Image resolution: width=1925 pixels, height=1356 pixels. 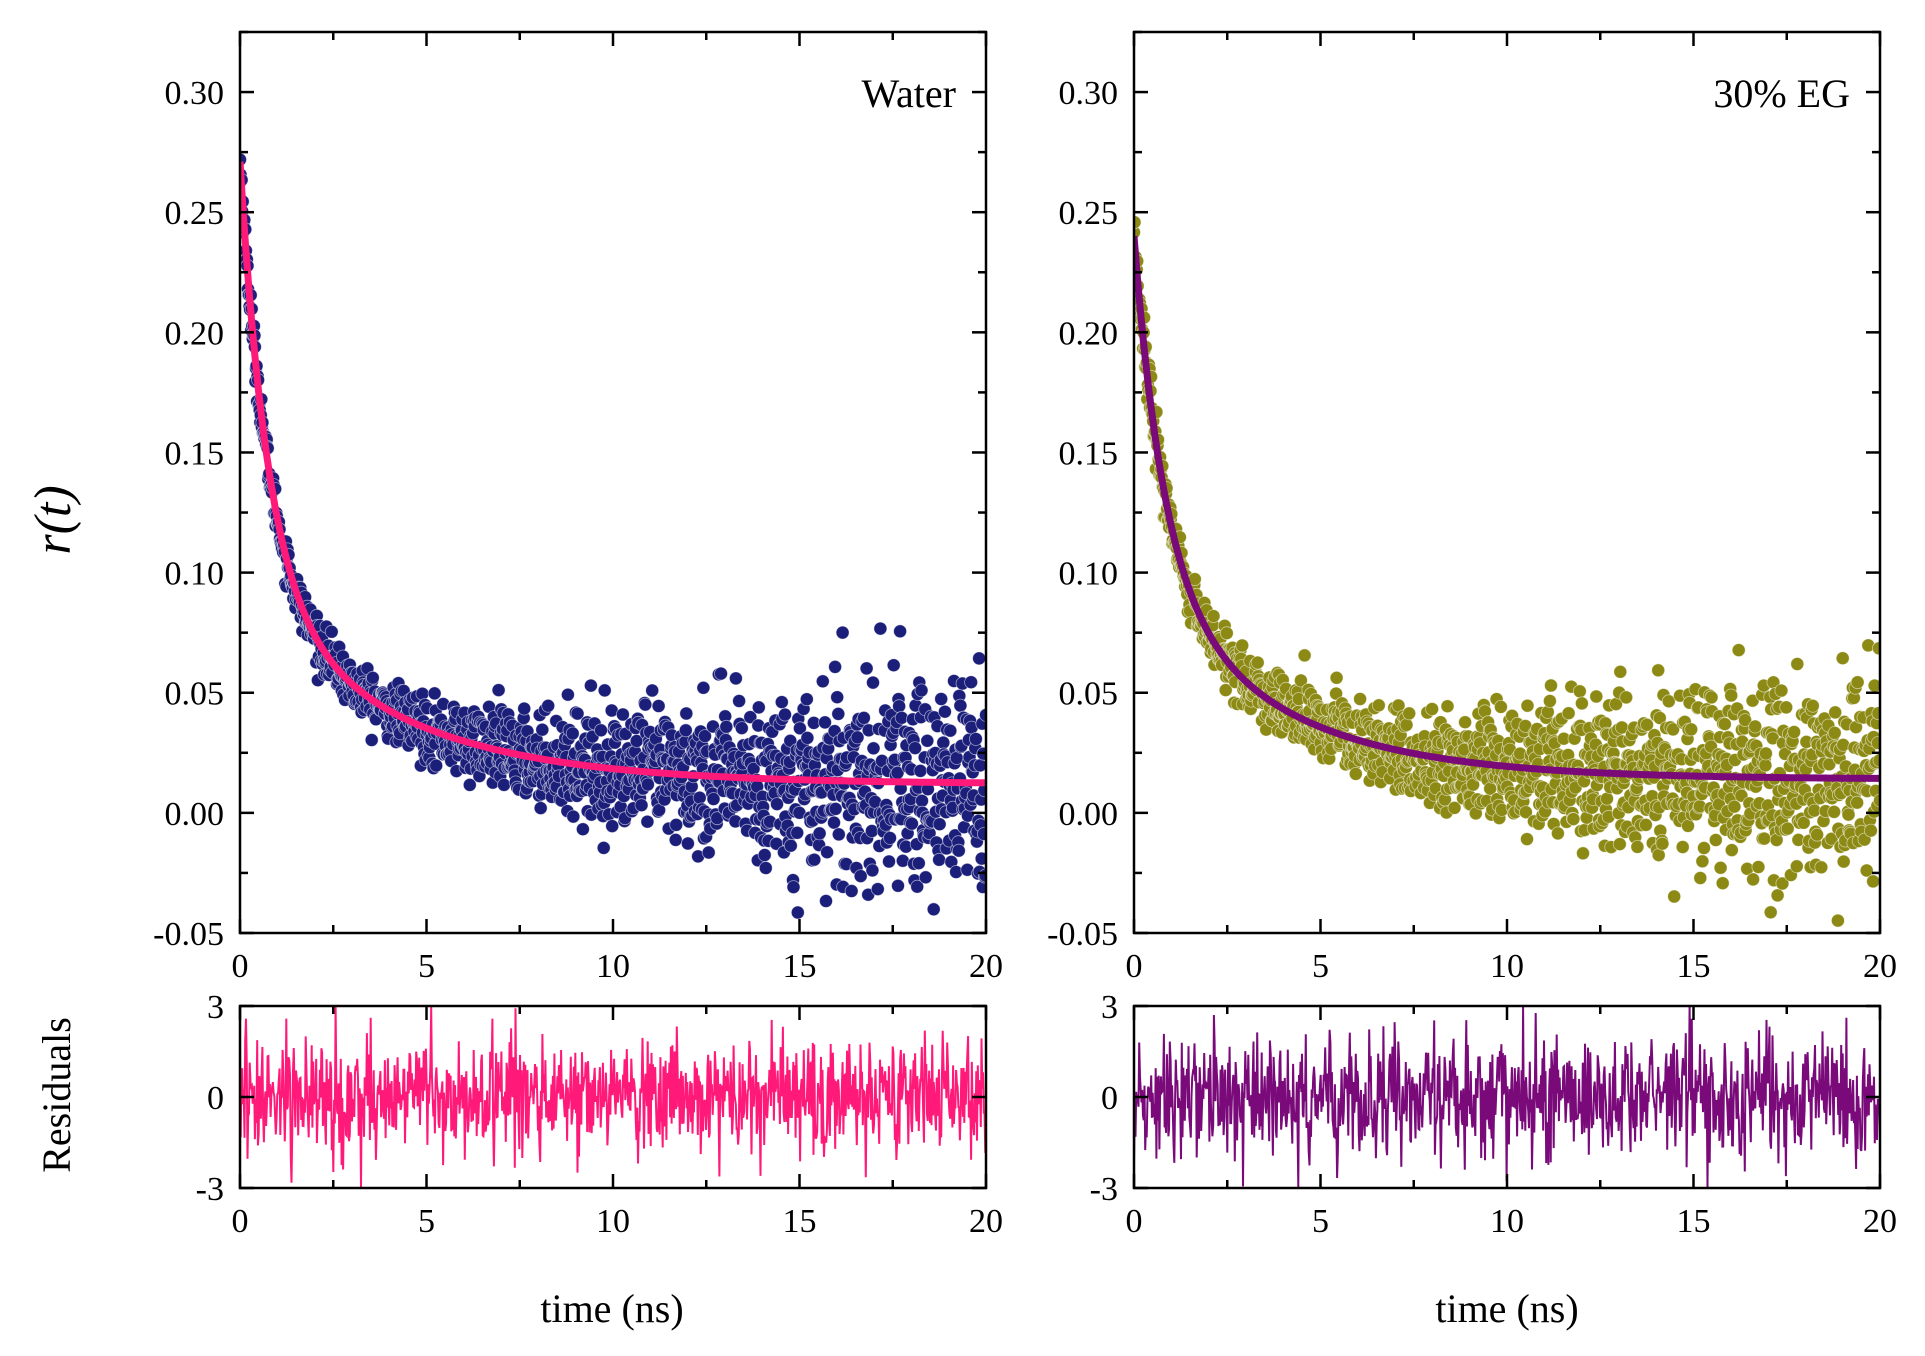 I want to click on plot-area, so click(x=1507, y=1097).